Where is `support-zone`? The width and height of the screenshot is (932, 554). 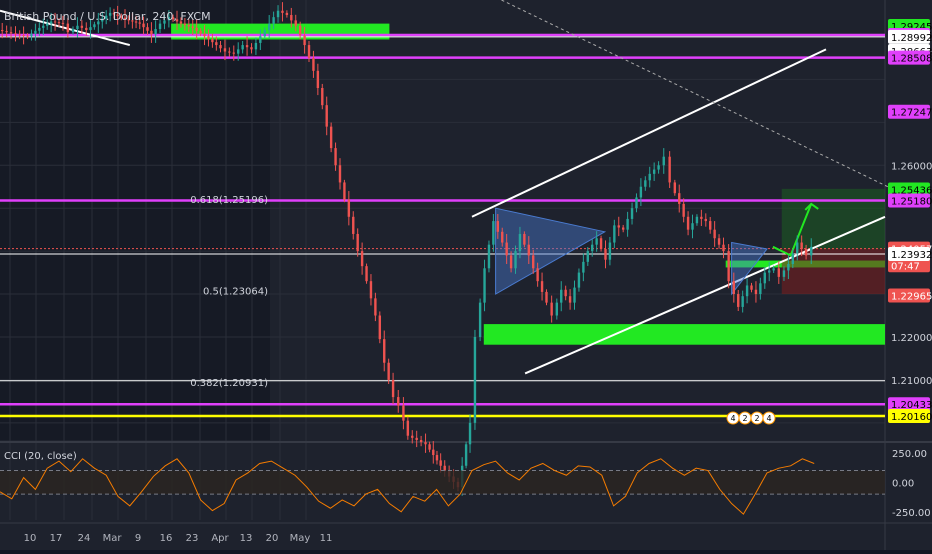
support-zone is located at coordinates (684, 334).